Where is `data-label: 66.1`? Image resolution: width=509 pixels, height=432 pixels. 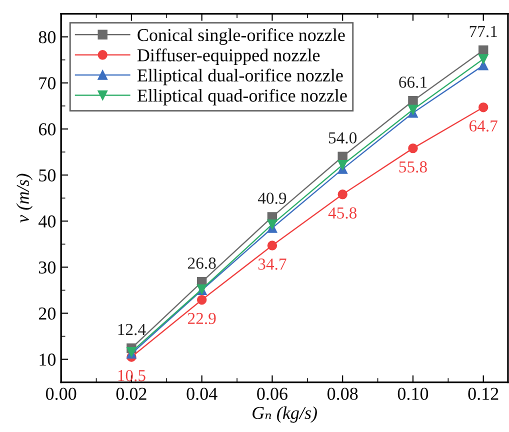 data-label: 66.1 is located at coordinates (413, 82).